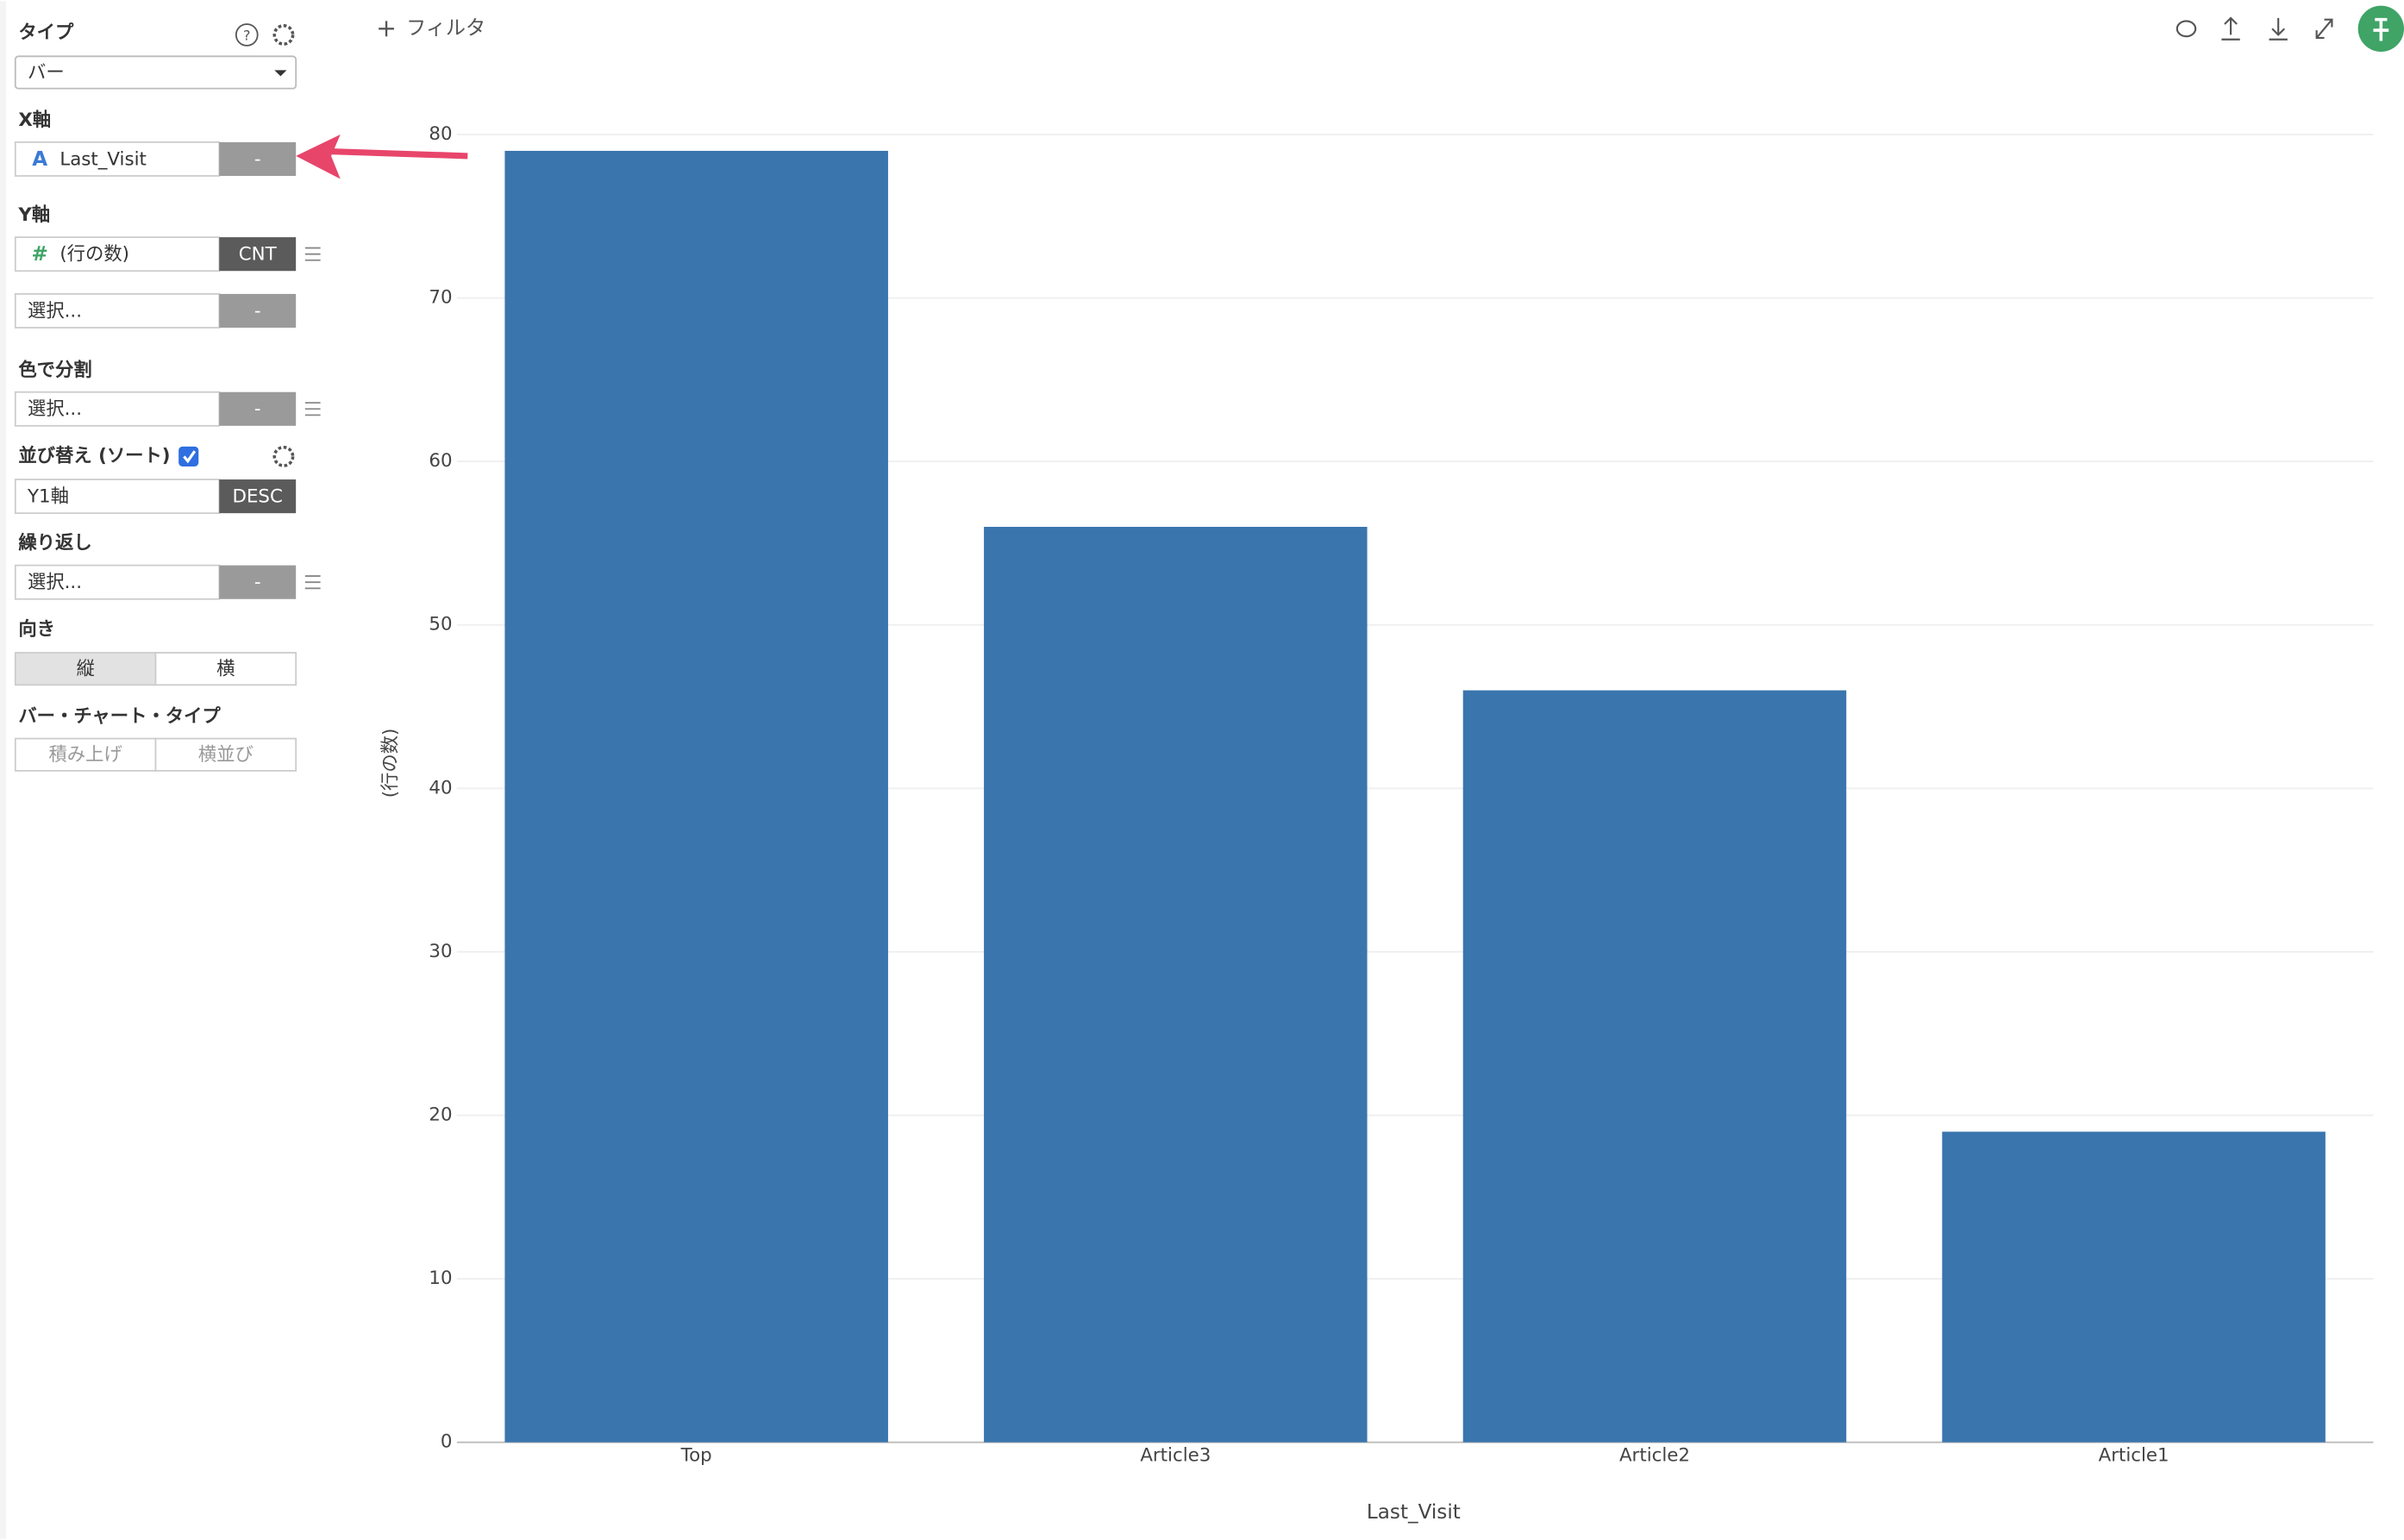 The width and height of the screenshot is (2404, 1540). Describe the element at coordinates (441, 1279) in the screenshot. I see `y-tick-label: 10` at that location.